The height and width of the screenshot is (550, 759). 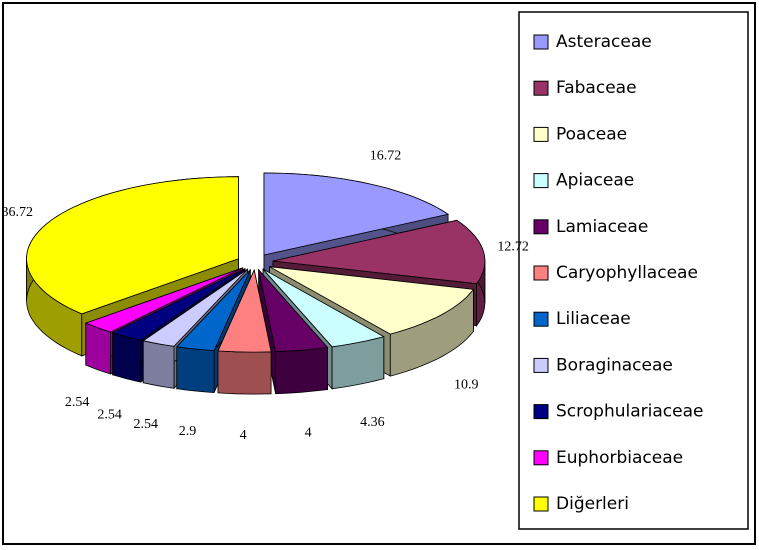 What do you see at coordinates (17, 212) in the screenshot?
I see `data-label: 36.72` at bounding box center [17, 212].